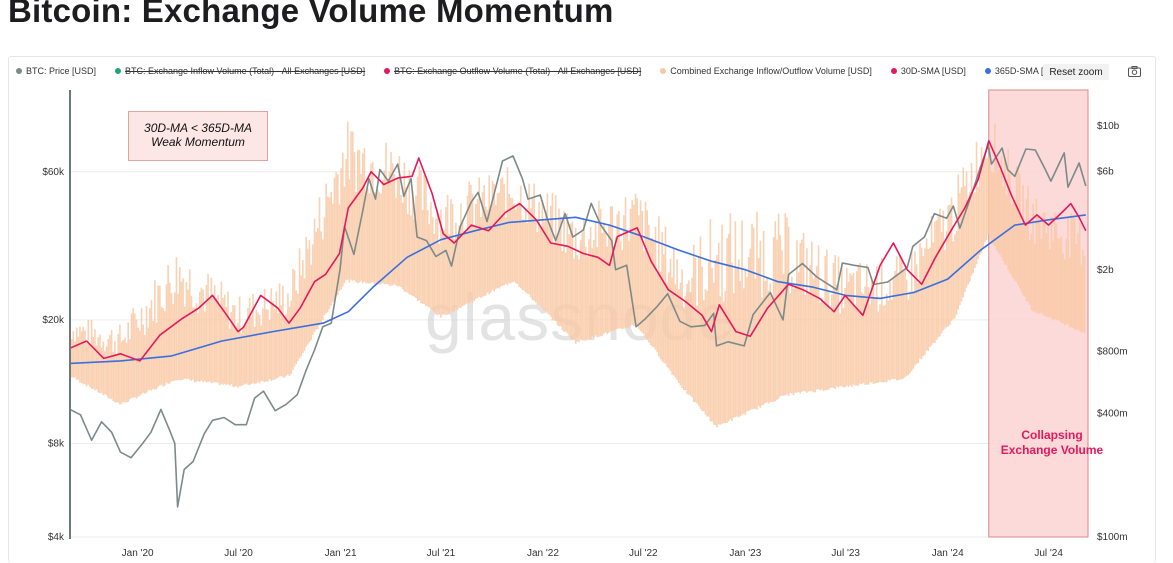  What do you see at coordinates (663, 71) in the screenshot?
I see `legend-dot-combined` at bounding box center [663, 71].